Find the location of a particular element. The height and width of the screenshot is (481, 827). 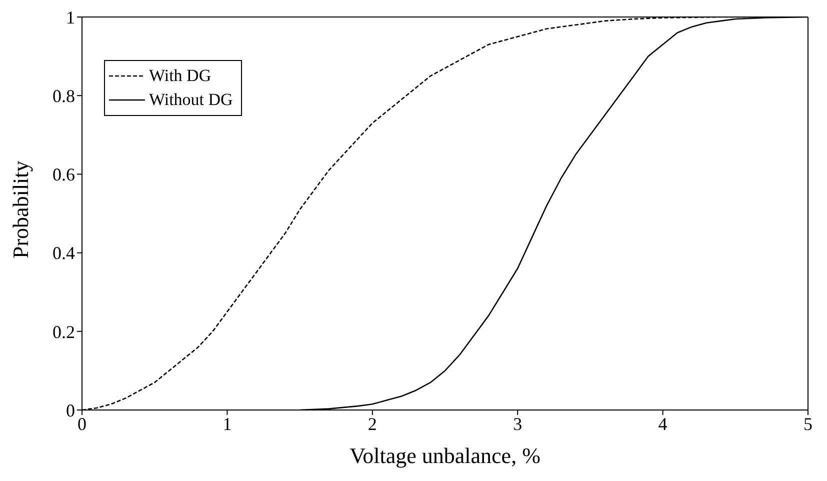

x-axis-title: Voltage unbalance, % is located at coordinates (445, 455).